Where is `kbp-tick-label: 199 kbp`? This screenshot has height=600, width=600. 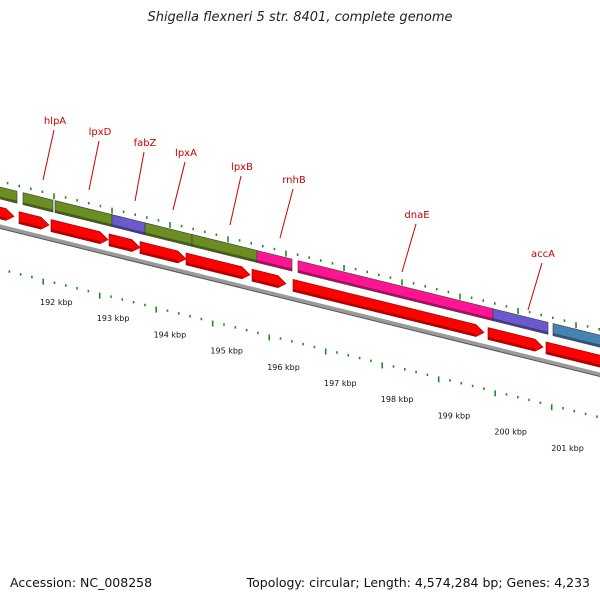 kbp-tick-label: 199 kbp is located at coordinates (454, 415).